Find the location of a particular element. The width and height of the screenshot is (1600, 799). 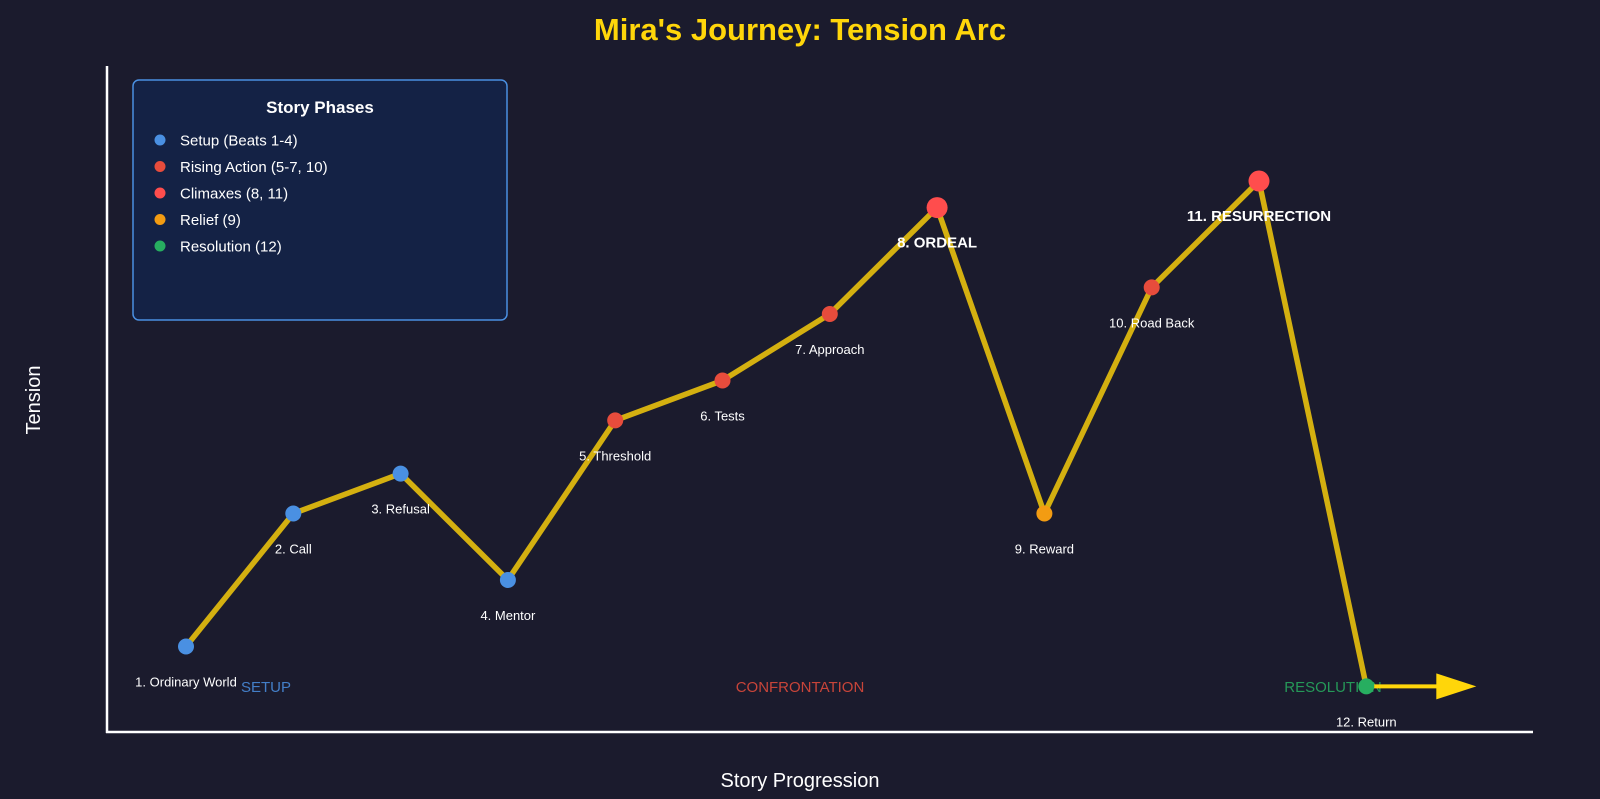

y-axis-label: Tension is located at coordinates (34, 400).